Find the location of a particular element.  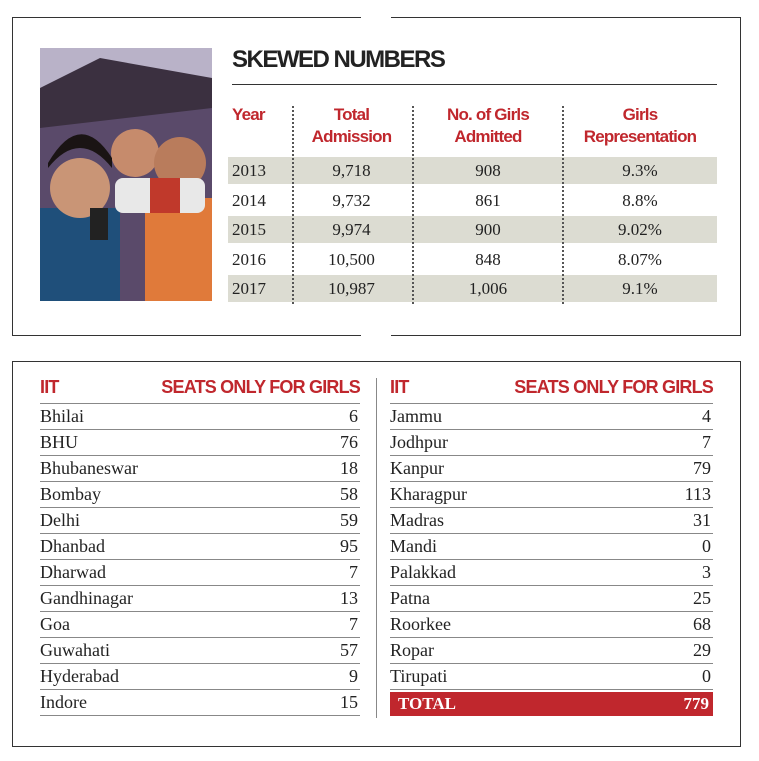

title: SKEWED NUMBERS is located at coordinates (339, 59).